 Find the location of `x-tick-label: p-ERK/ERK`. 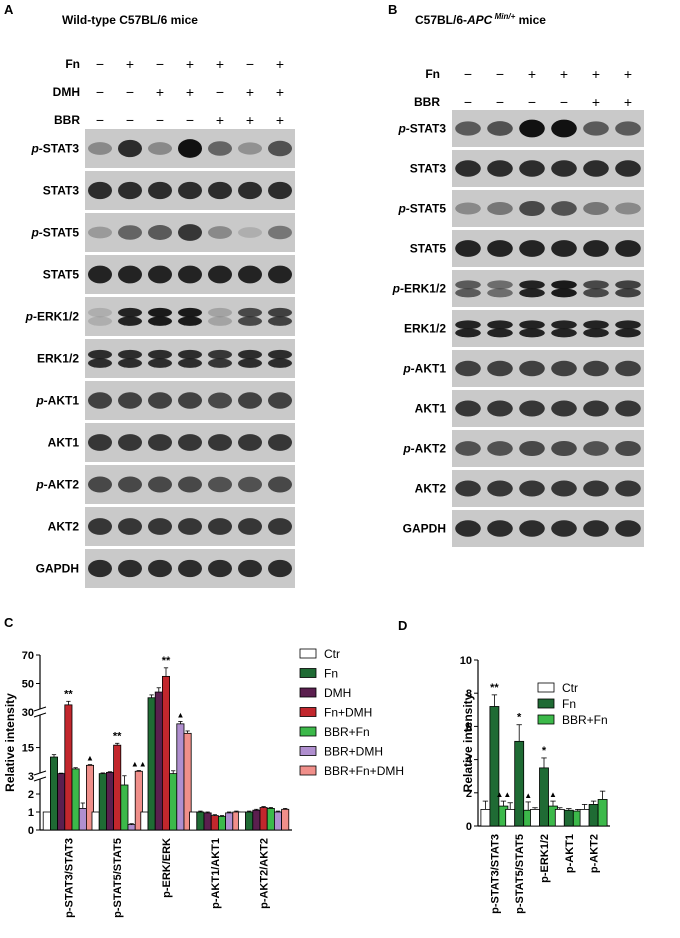

x-tick-label: p-ERK/ERK is located at coordinates (167, 868).